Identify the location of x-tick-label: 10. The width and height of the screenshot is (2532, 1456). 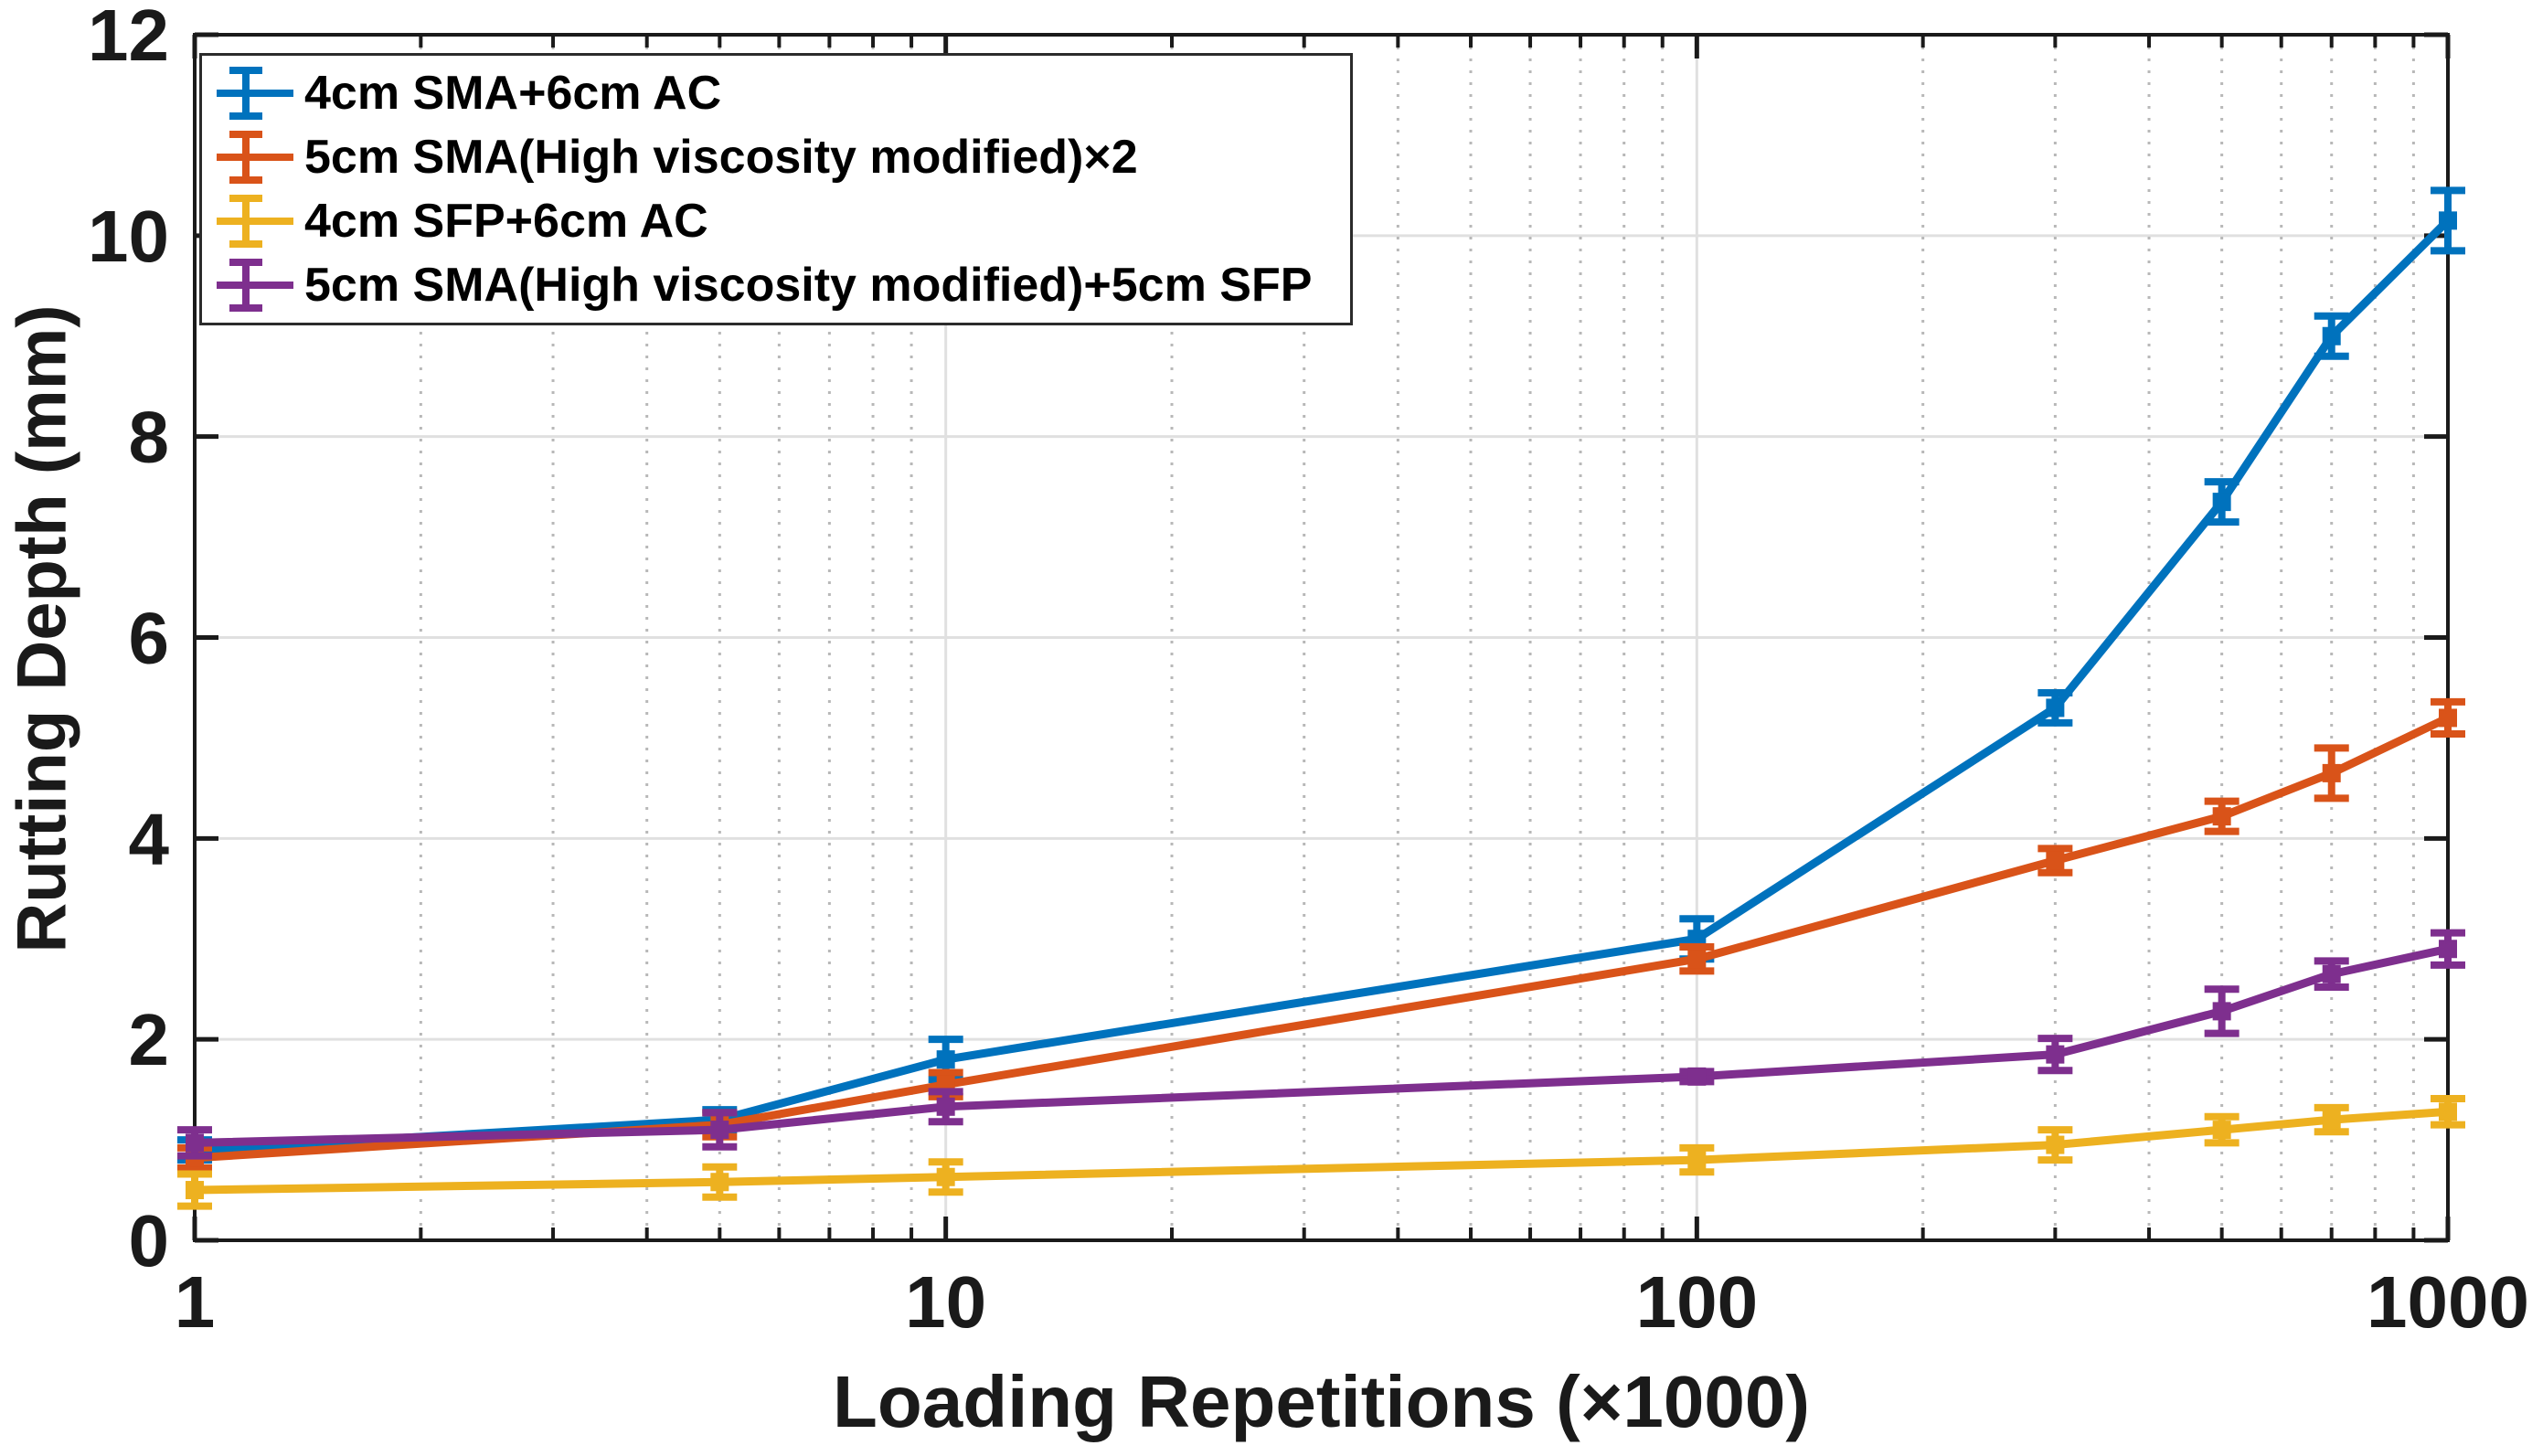
(945, 1302).